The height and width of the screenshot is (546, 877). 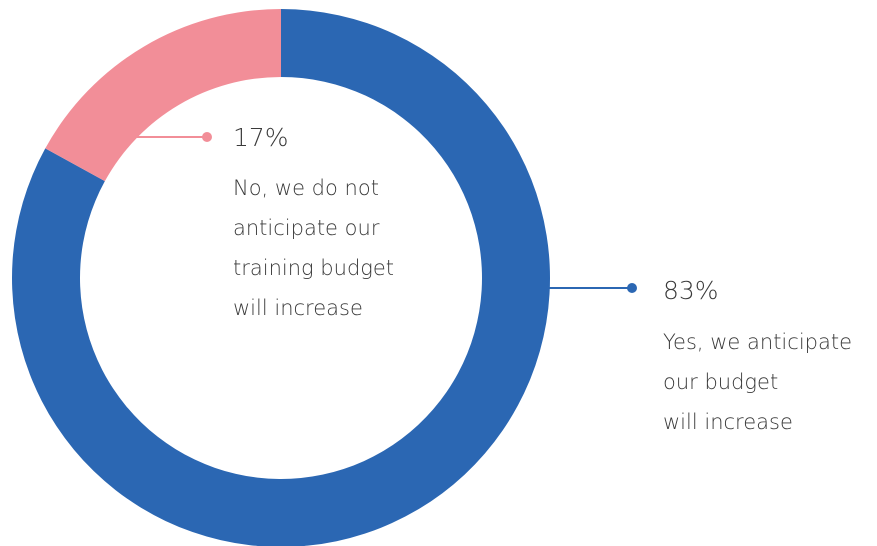 What do you see at coordinates (691, 290) in the screenshot?
I see `value-label: 83%` at bounding box center [691, 290].